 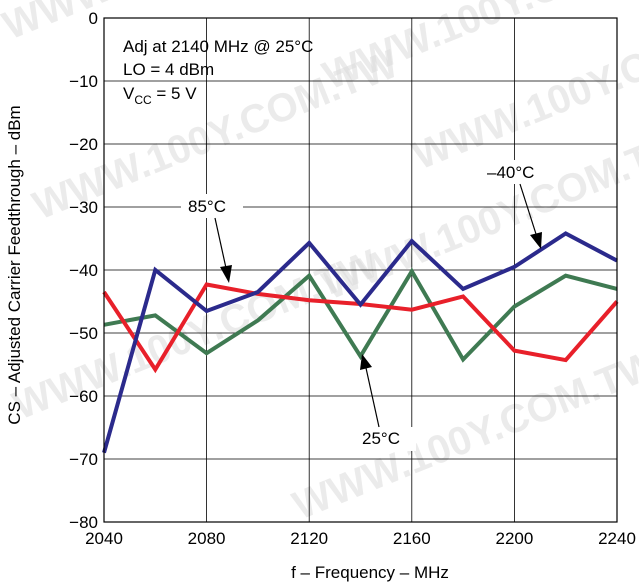 What do you see at coordinates (528, 209) in the screenshot?
I see `arrow-line-minus40` at bounding box center [528, 209].